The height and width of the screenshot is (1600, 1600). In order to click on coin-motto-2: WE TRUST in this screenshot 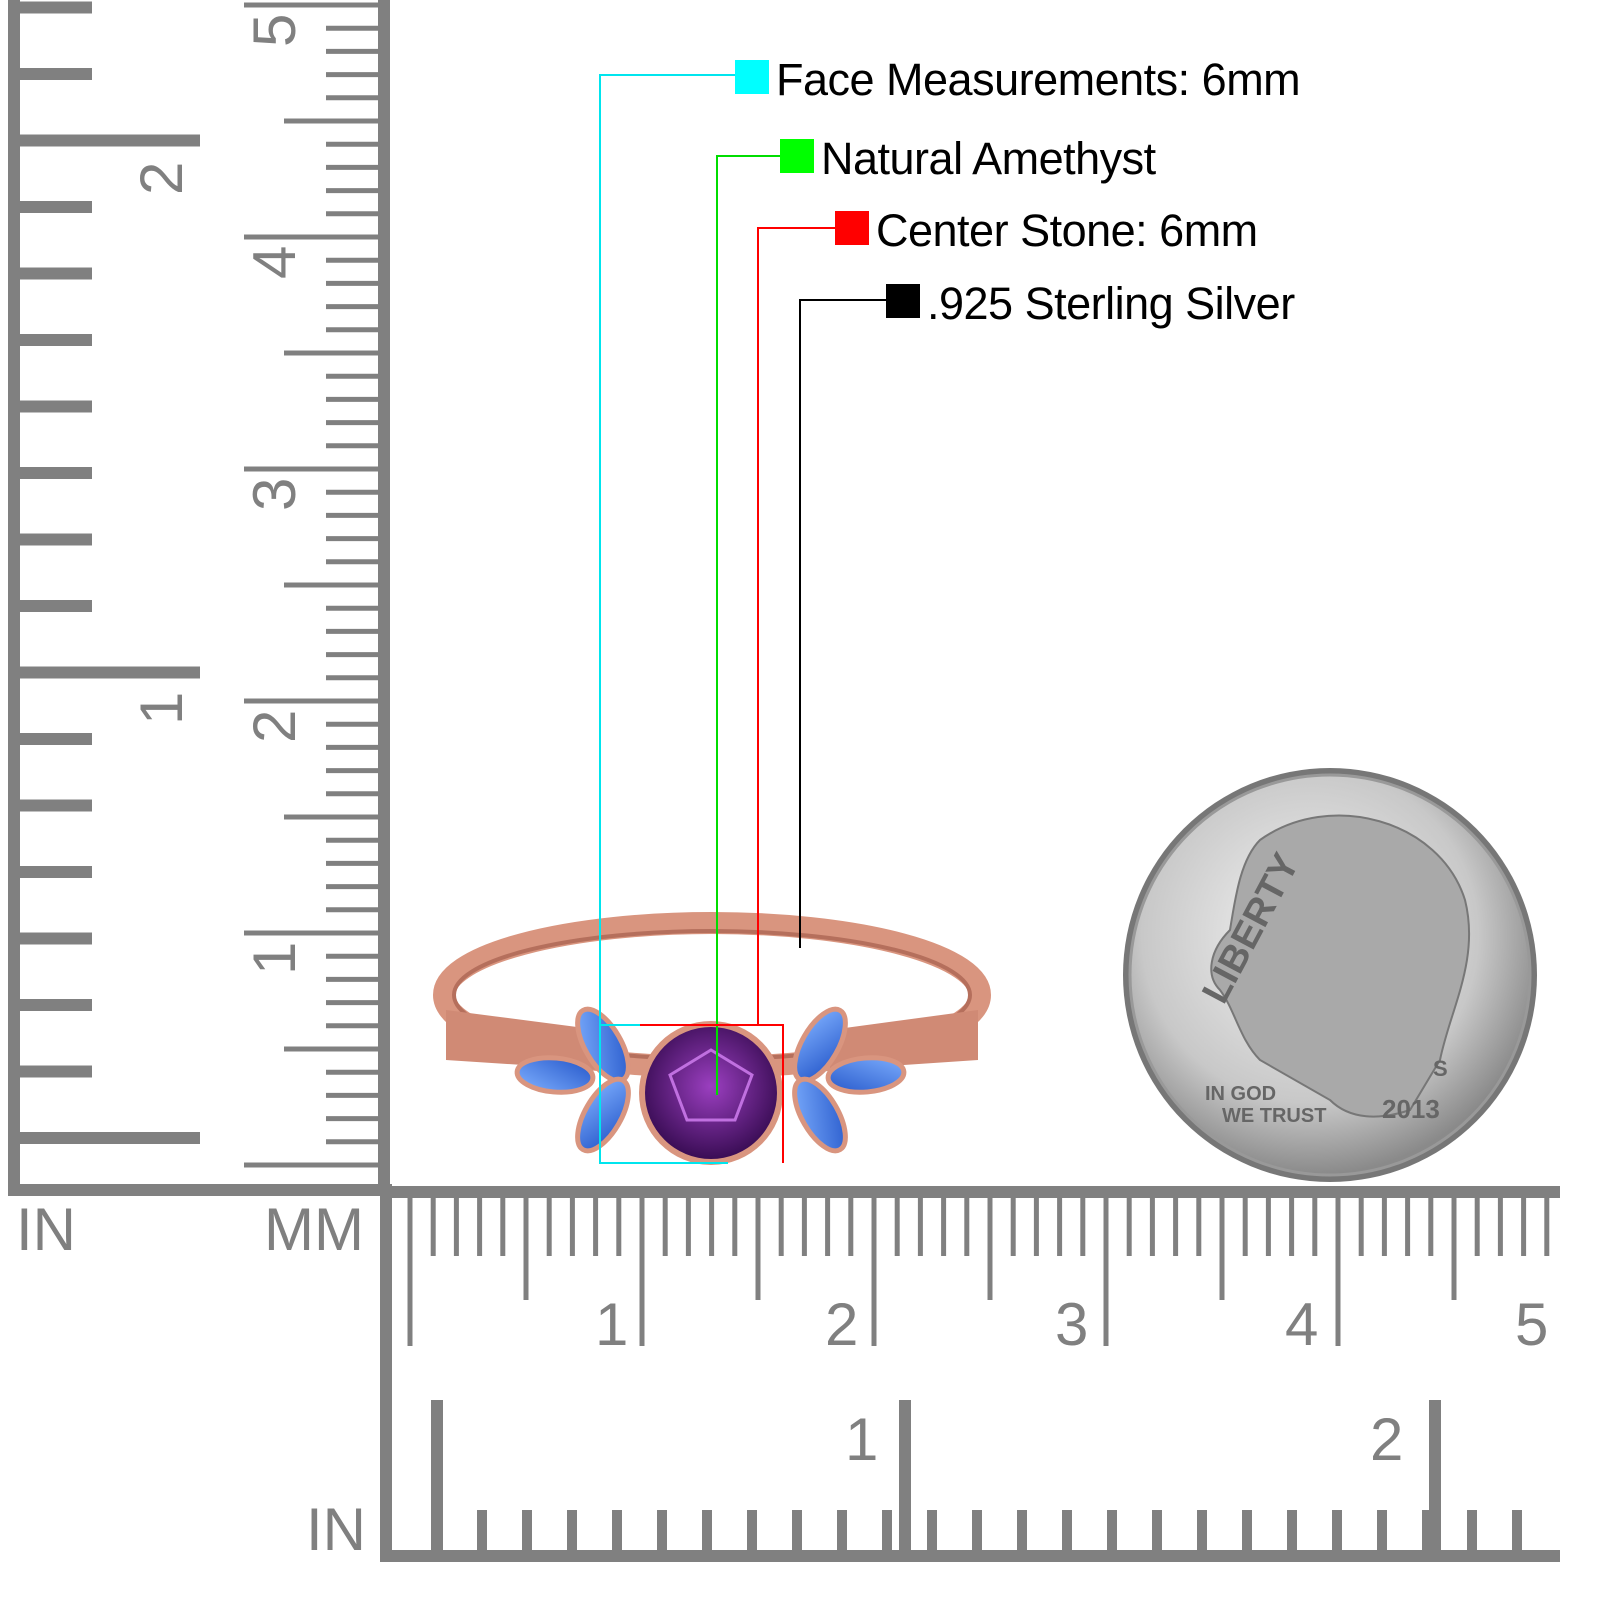, I will do `click(1274, 1116)`.